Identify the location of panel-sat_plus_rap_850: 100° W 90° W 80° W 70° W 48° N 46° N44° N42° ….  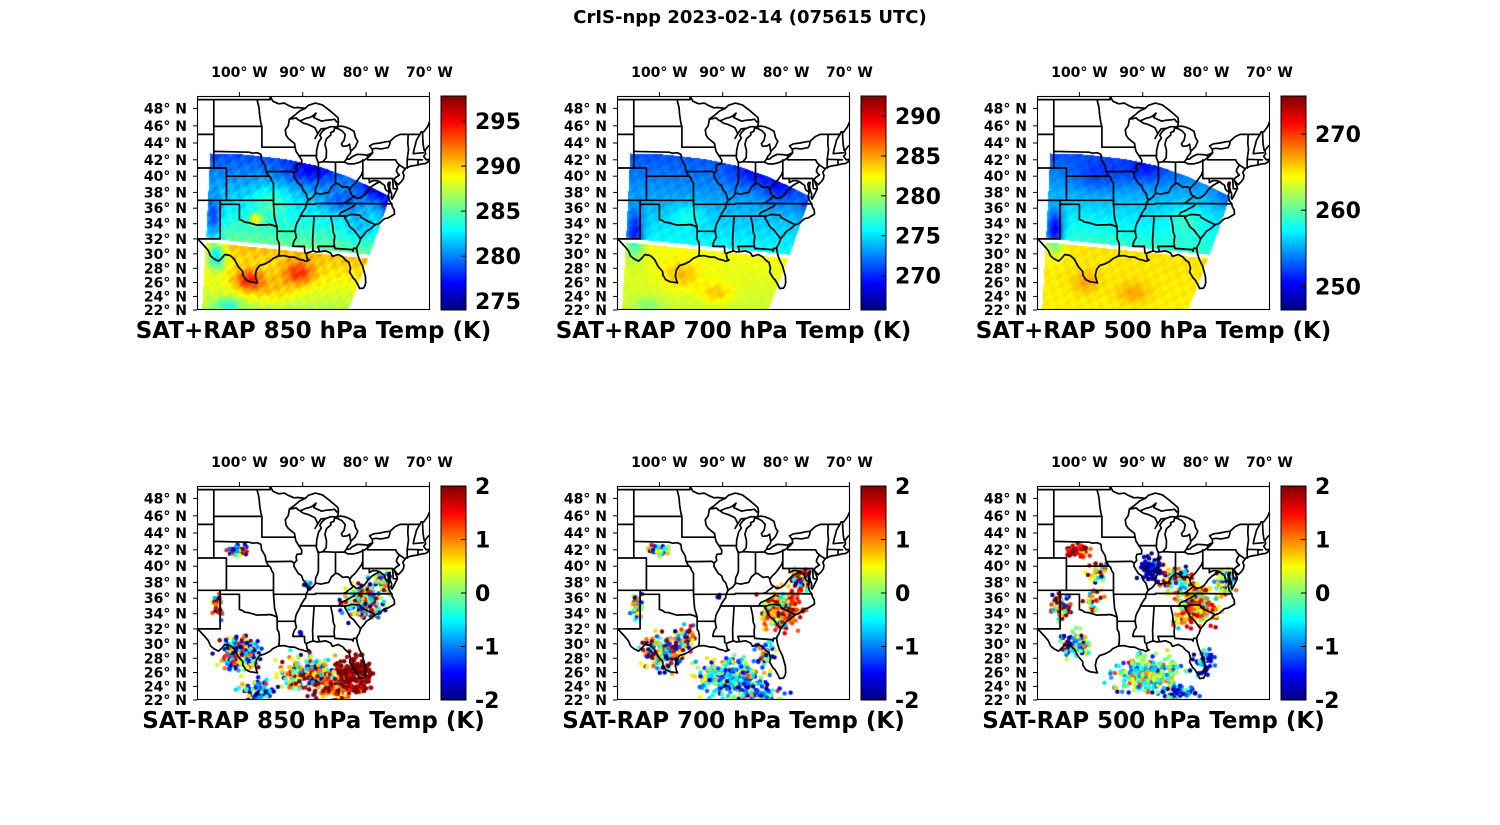
(328, 204).